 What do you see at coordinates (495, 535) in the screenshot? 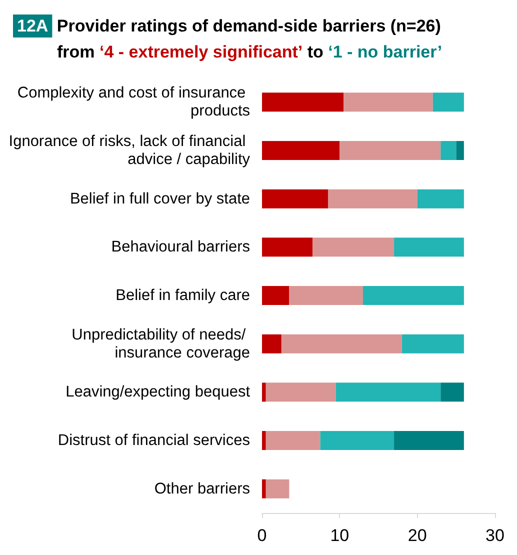
I see `x-tick-label: 30` at bounding box center [495, 535].